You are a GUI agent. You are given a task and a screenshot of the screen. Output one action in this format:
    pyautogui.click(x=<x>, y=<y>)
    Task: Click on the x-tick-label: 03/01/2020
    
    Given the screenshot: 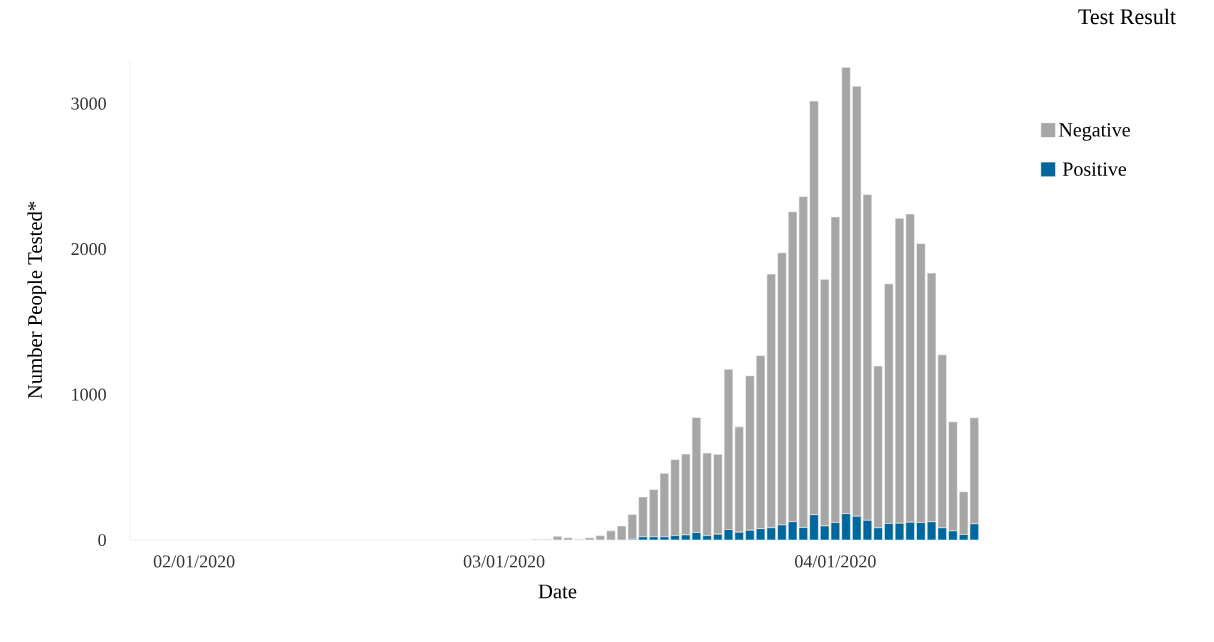 What is the action you would take?
    pyautogui.click(x=504, y=561)
    